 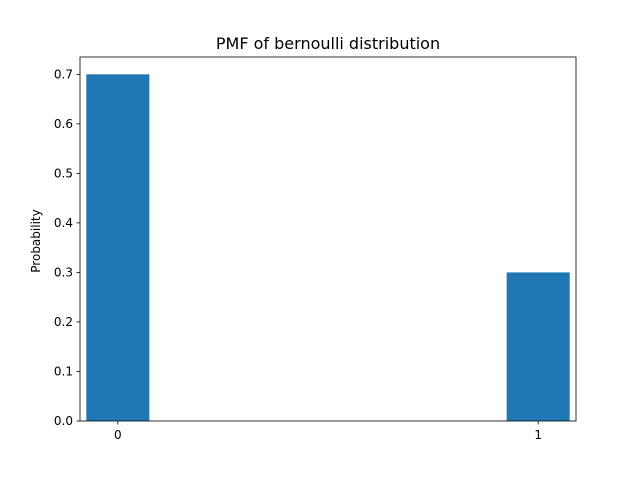 What do you see at coordinates (63, 272) in the screenshot?
I see `y-tick-label: 0.3` at bounding box center [63, 272].